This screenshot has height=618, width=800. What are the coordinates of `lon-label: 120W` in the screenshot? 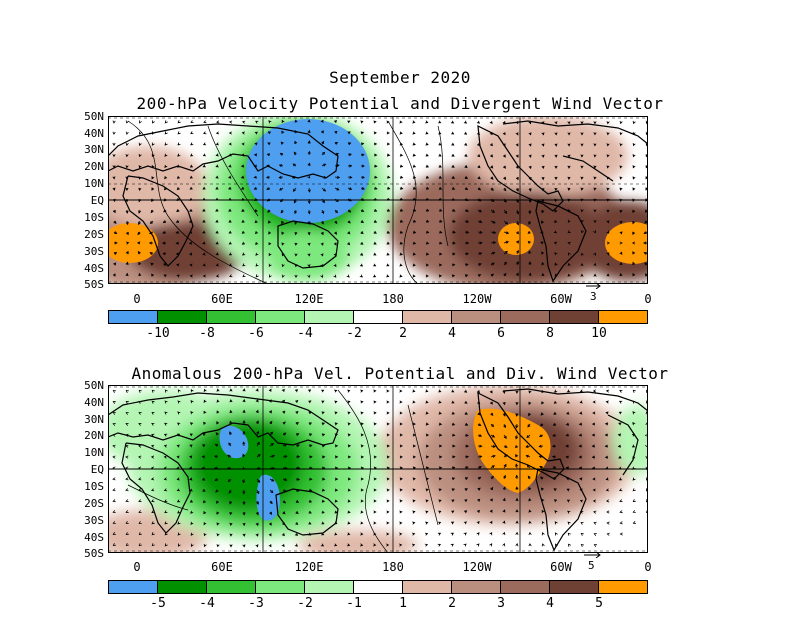 It's located at (477, 567).